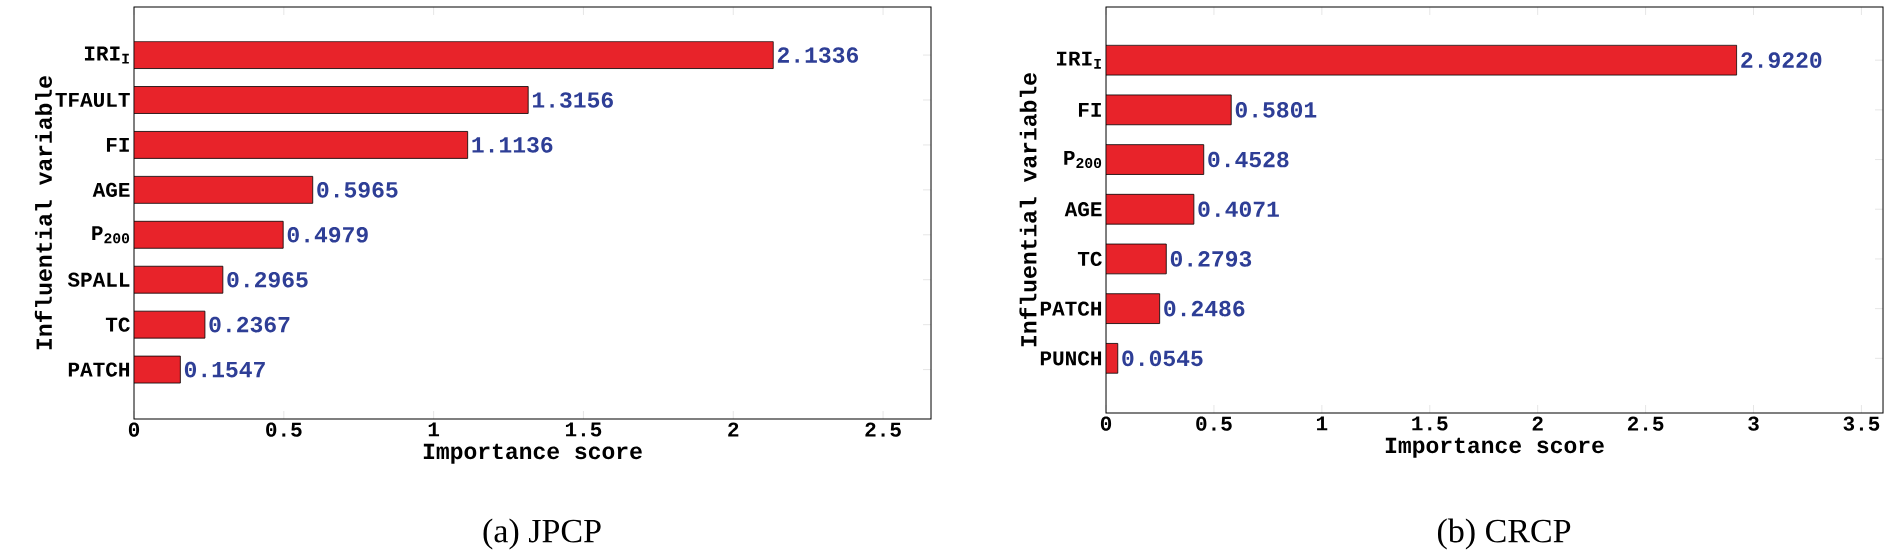 The image size is (1900, 560). What do you see at coordinates (1071, 358) in the screenshot?
I see `y-tick-label: PUNCH` at bounding box center [1071, 358].